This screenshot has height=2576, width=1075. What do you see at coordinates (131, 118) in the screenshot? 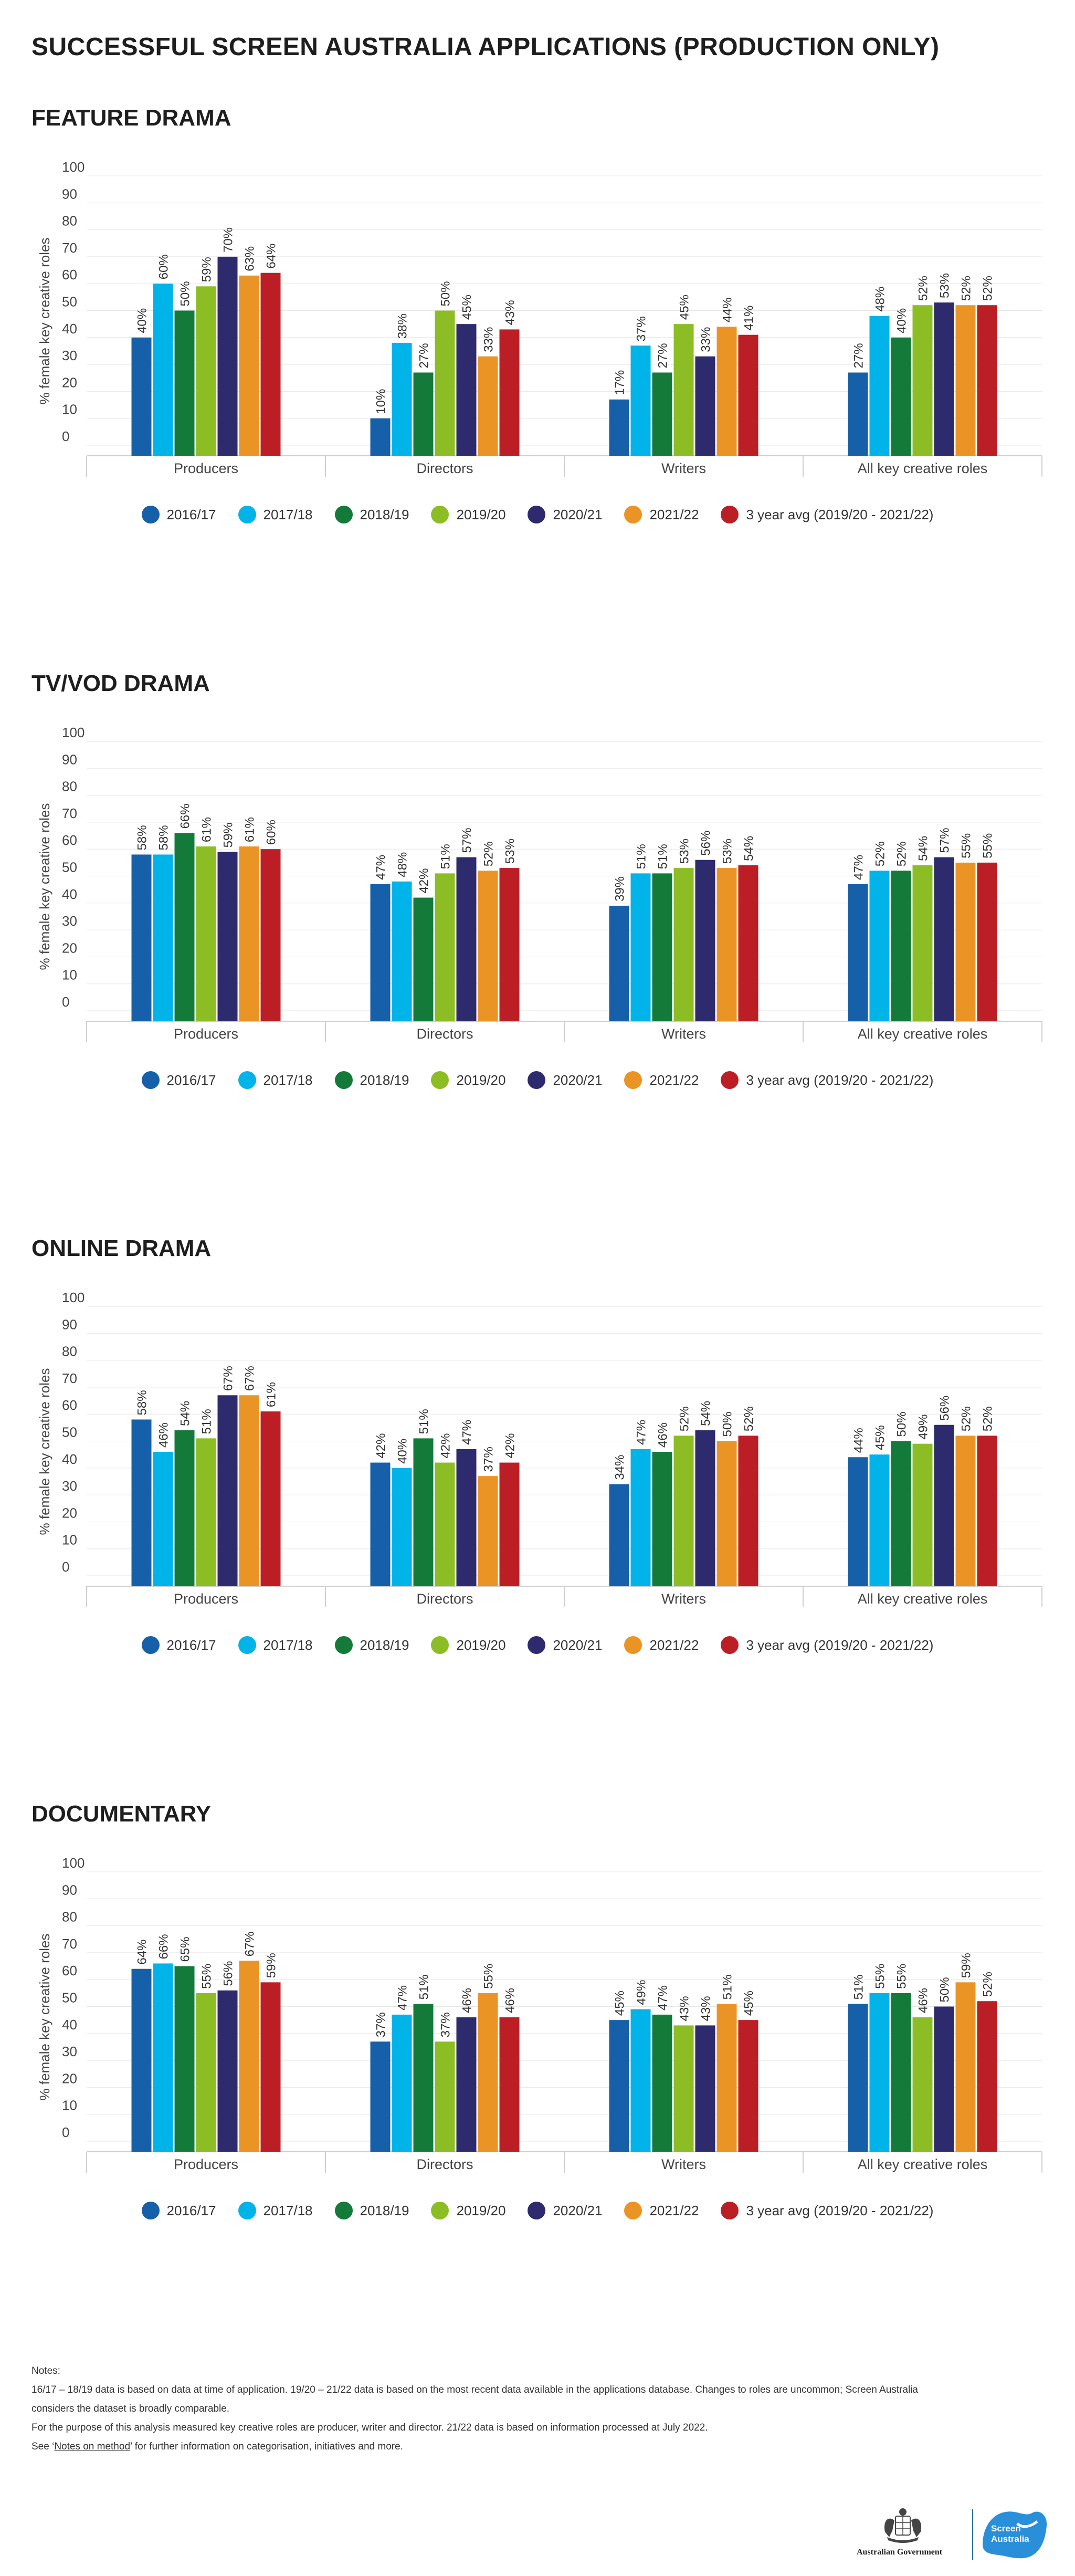
I see `chart-title: FEATURE DRAMA` at bounding box center [131, 118].